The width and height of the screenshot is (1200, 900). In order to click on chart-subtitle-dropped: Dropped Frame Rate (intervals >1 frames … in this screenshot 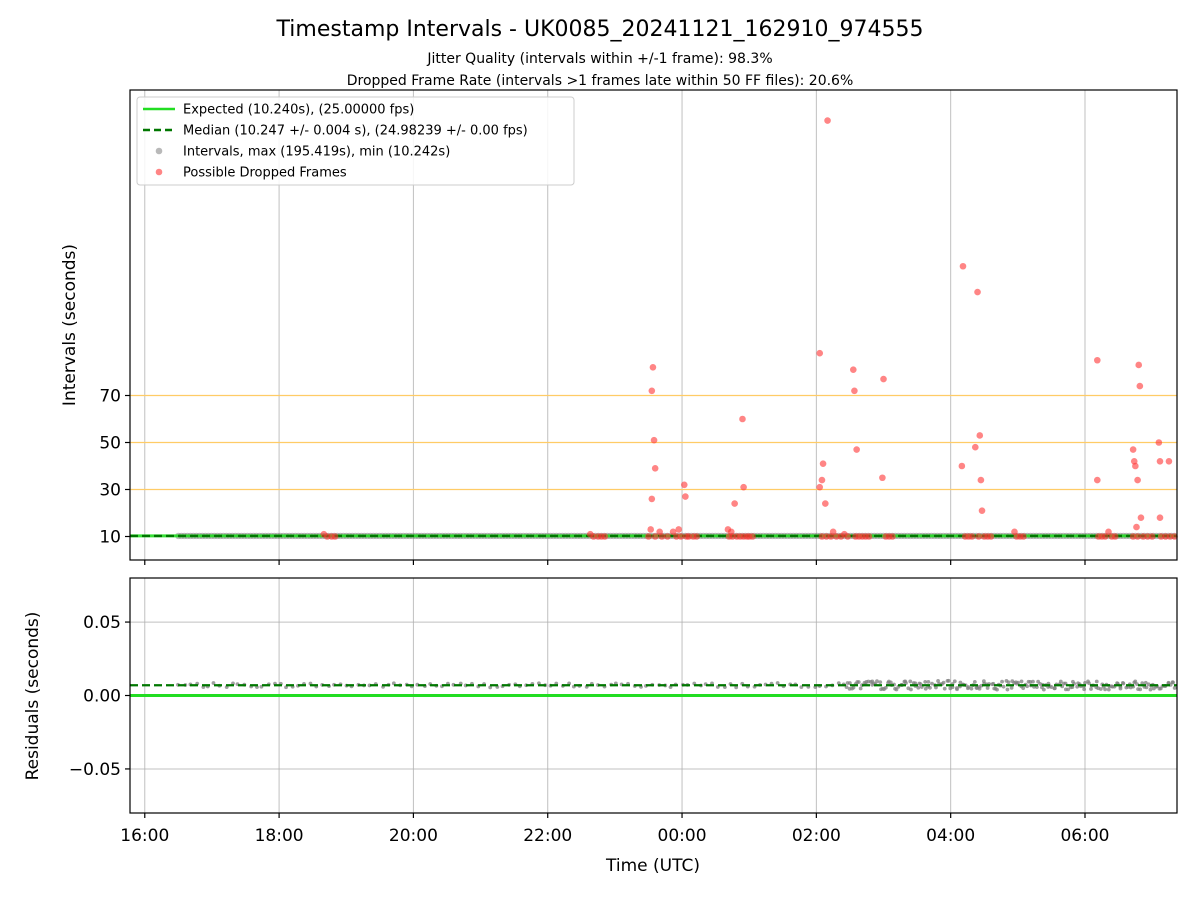, I will do `click(600, 81)`.